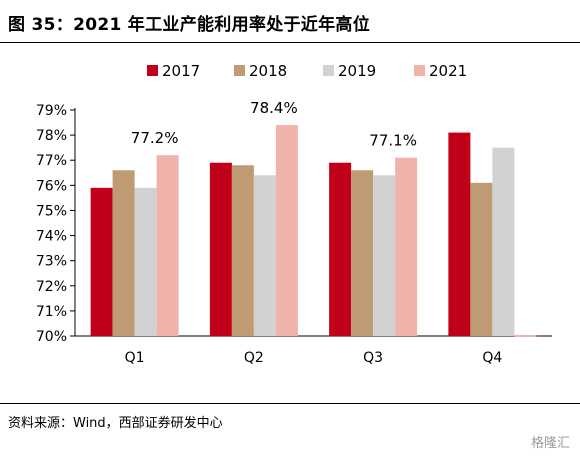  What do you see at coordinates (51, 262) in the screenshot?
I see `y-tick-label: 73%` at bounding box center [51, 262].